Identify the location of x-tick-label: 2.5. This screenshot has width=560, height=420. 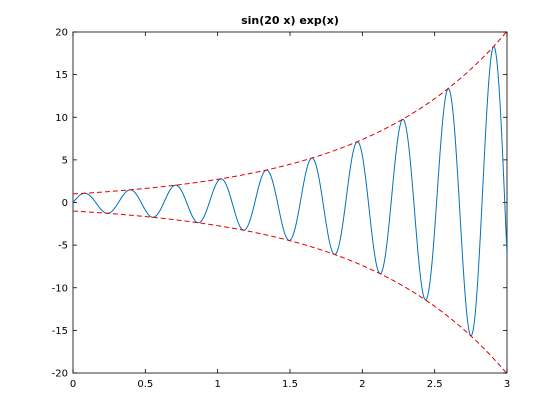
(435, 384).